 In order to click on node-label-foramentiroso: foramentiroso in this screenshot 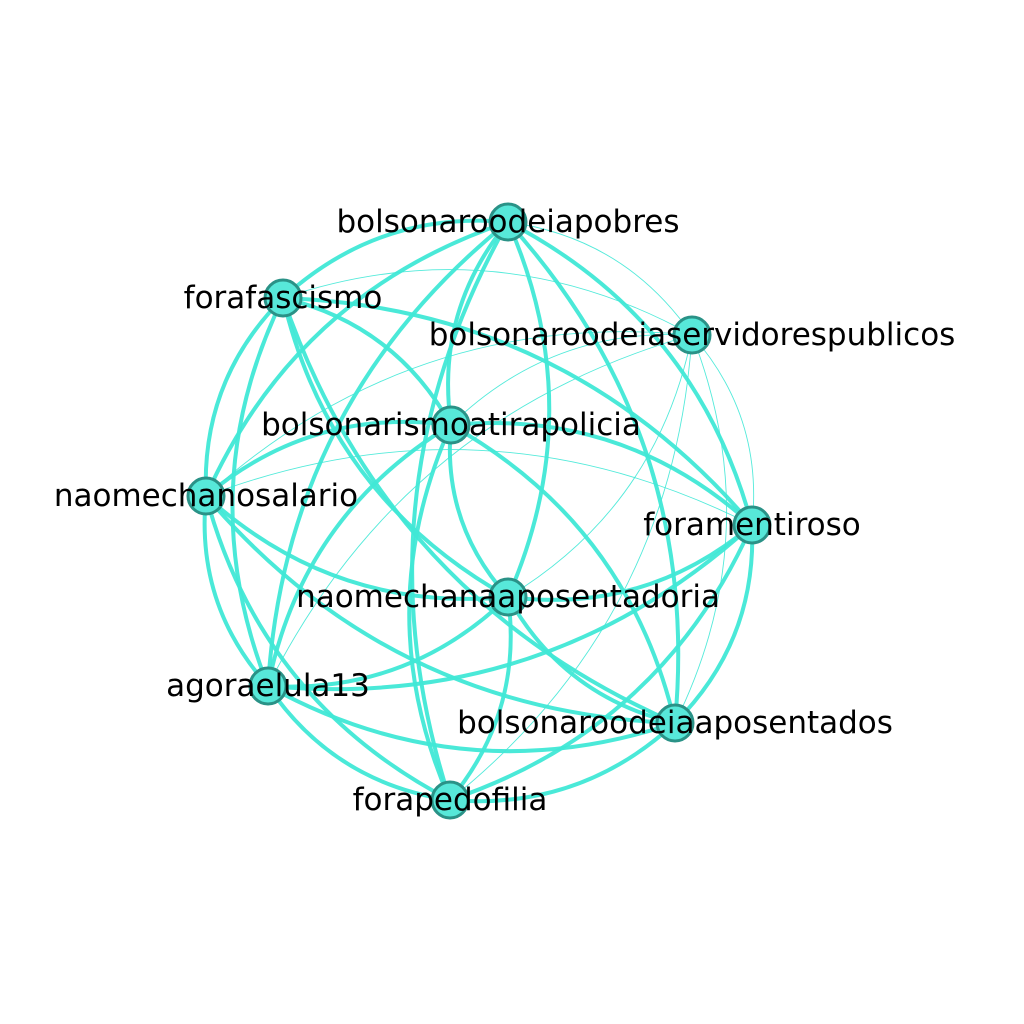, I will do `click(751, 525)`.